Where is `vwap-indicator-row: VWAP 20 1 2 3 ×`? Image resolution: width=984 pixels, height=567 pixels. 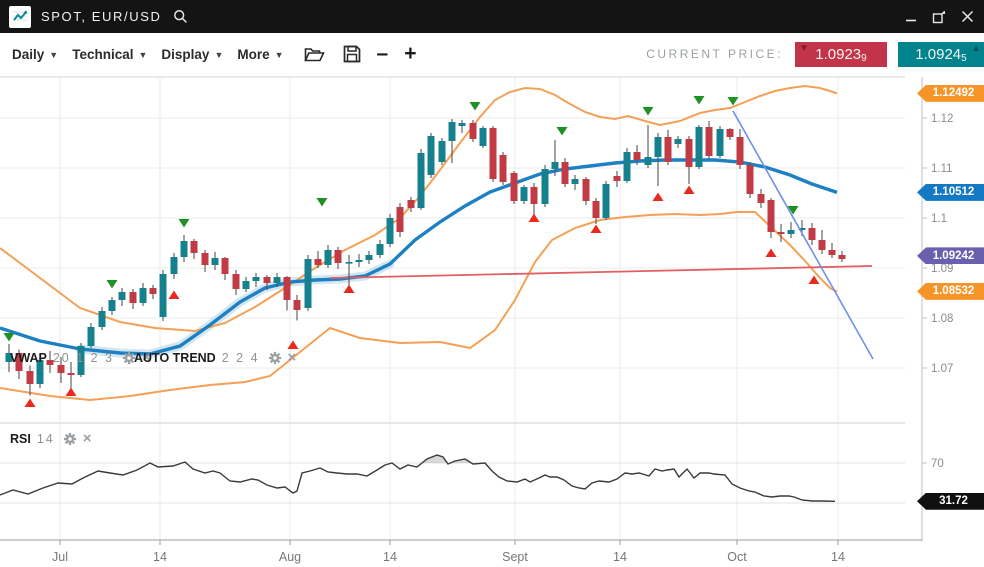
vwap-indicator-row: VWAP 20 1 2 3 × is located at coordinates (80, 357).